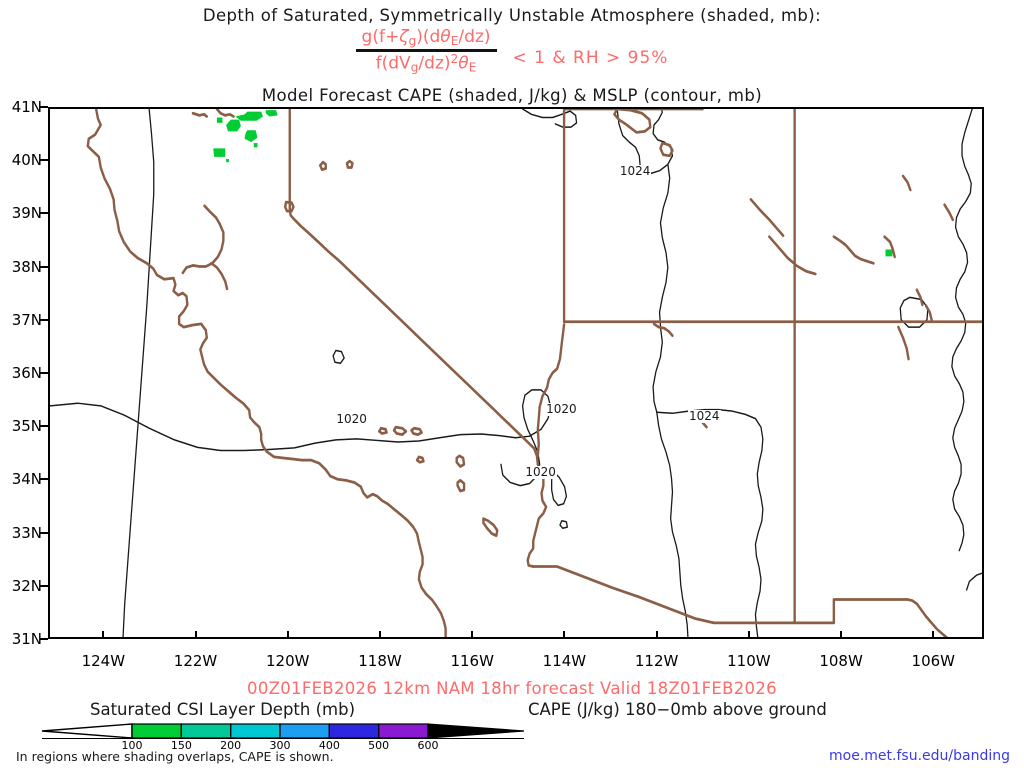  I want to click on latitude-axis: 41N 40N 39N 38N 37N 36N 35N 34N 33N 32N 31N, so click(21, 384).